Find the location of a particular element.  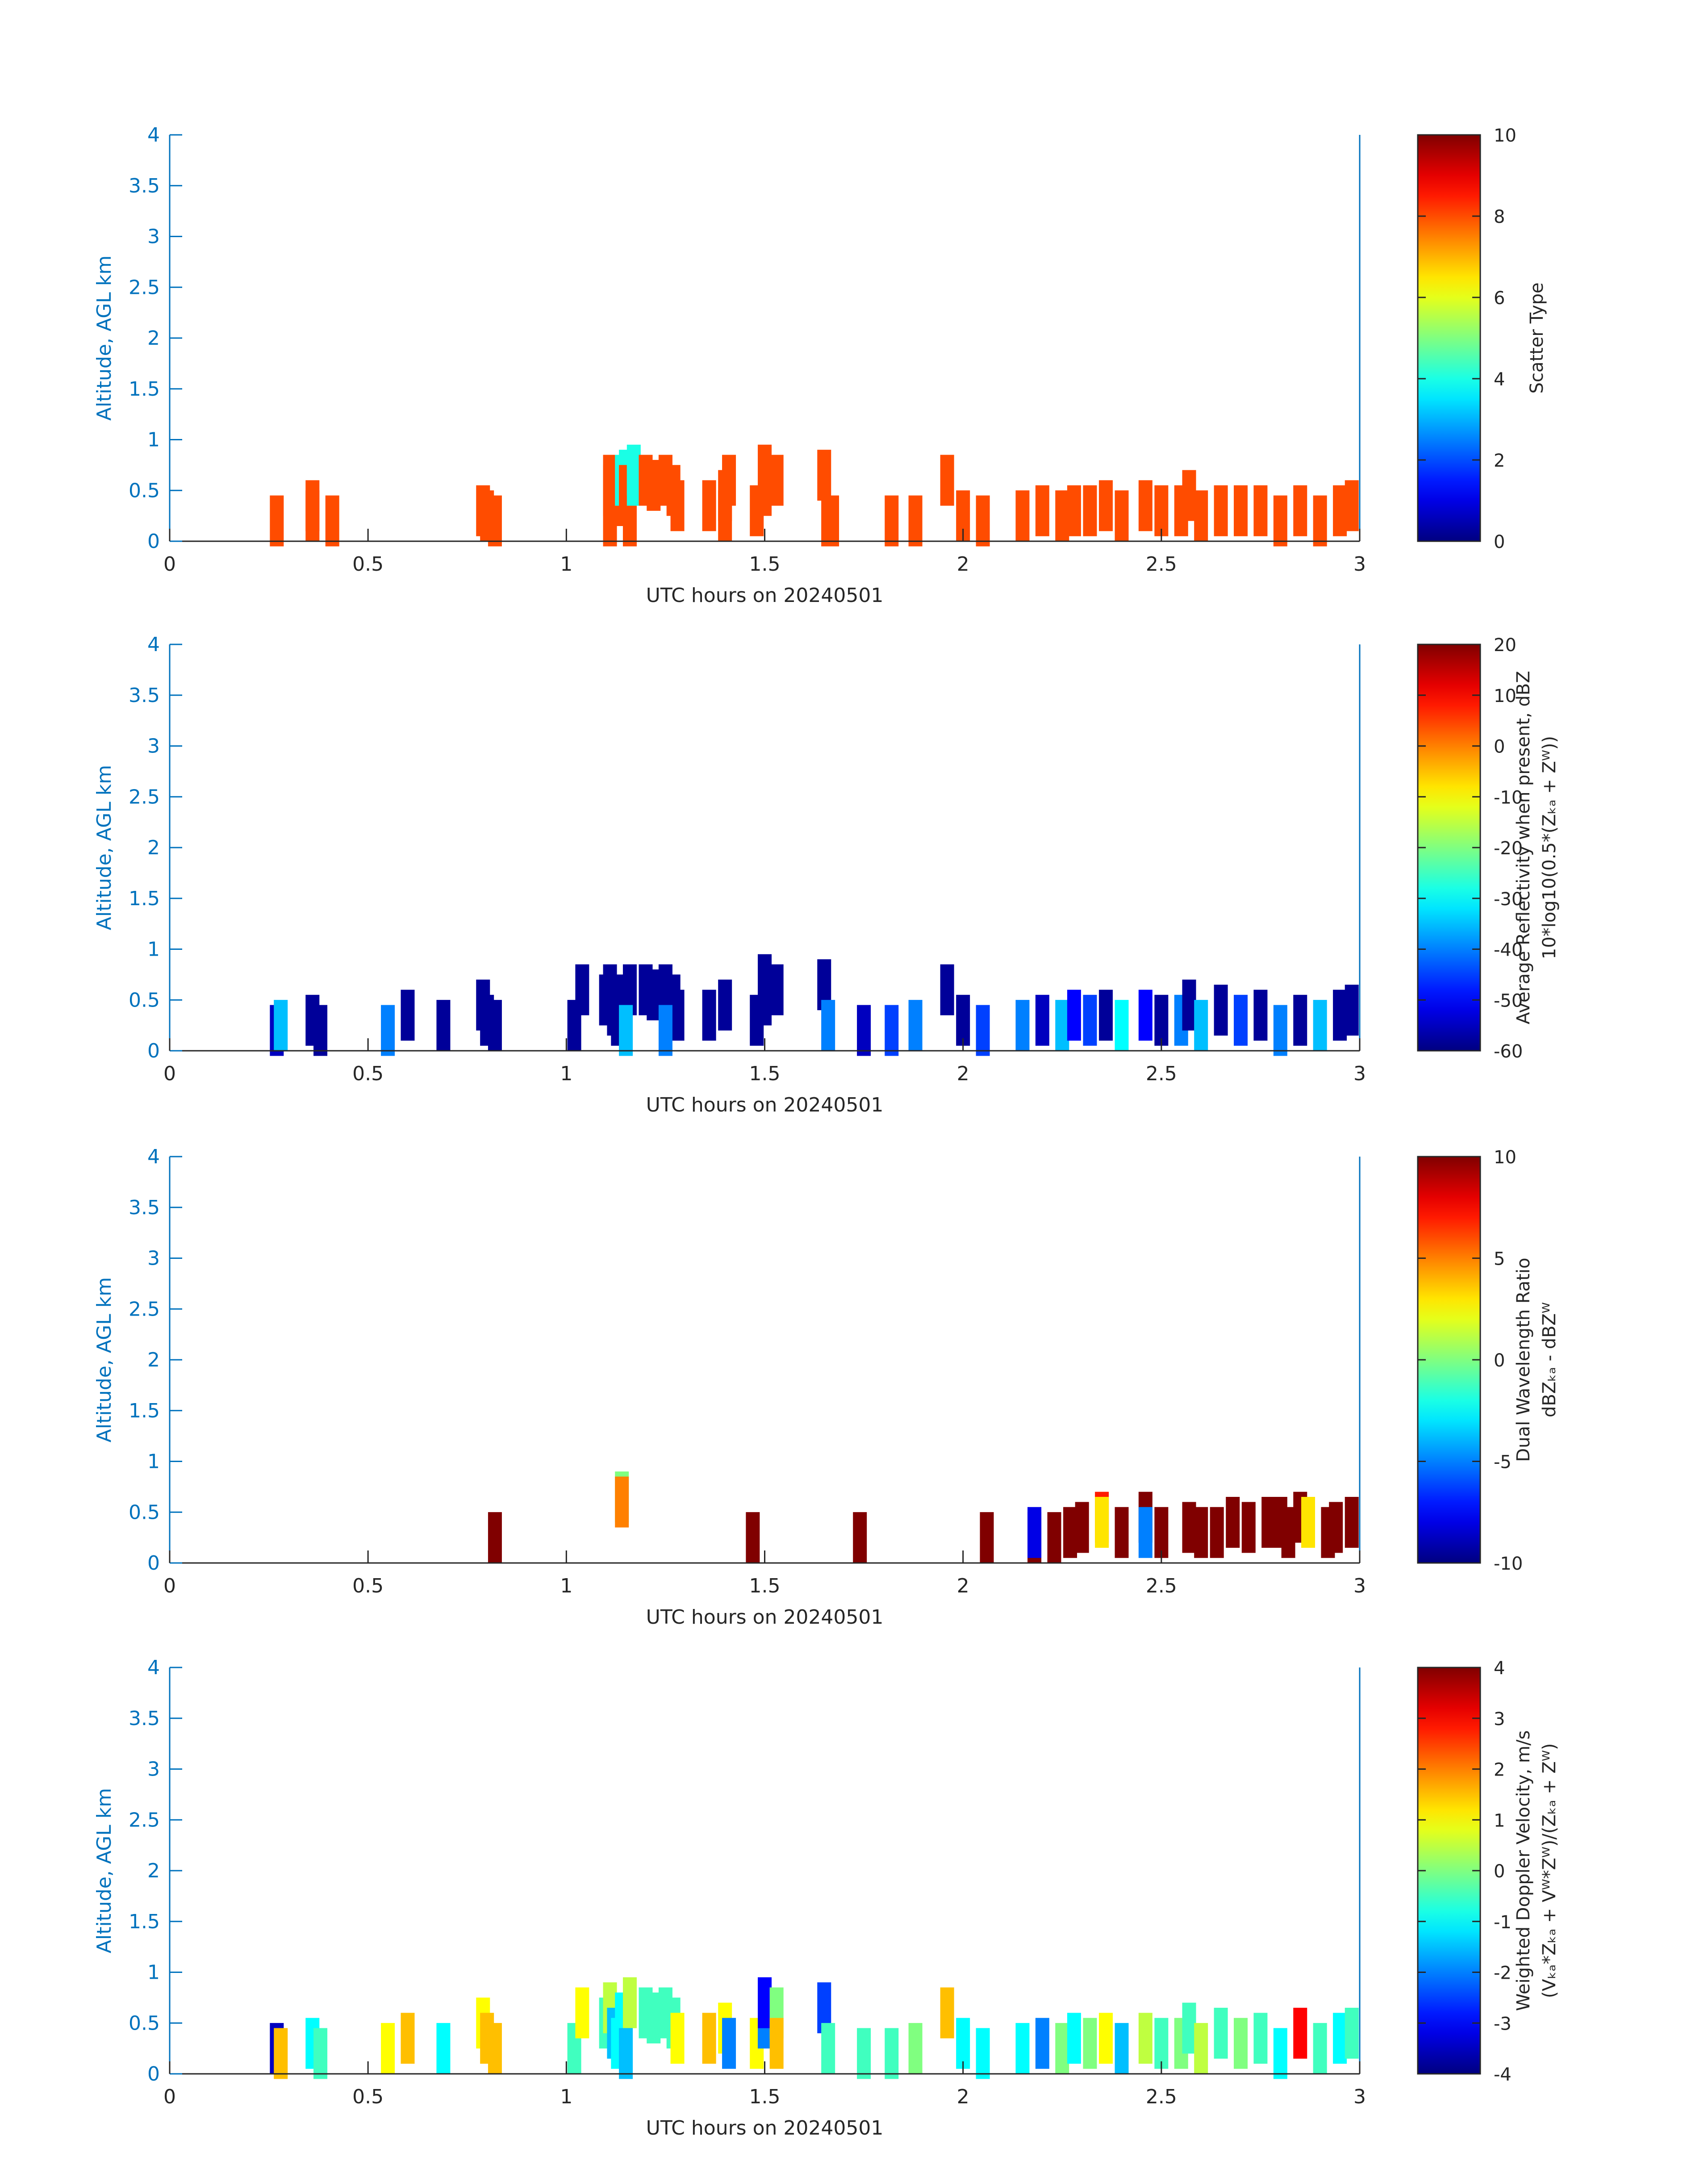

colorbar-tick-label: 6 is located at coordinates (1499, 298).